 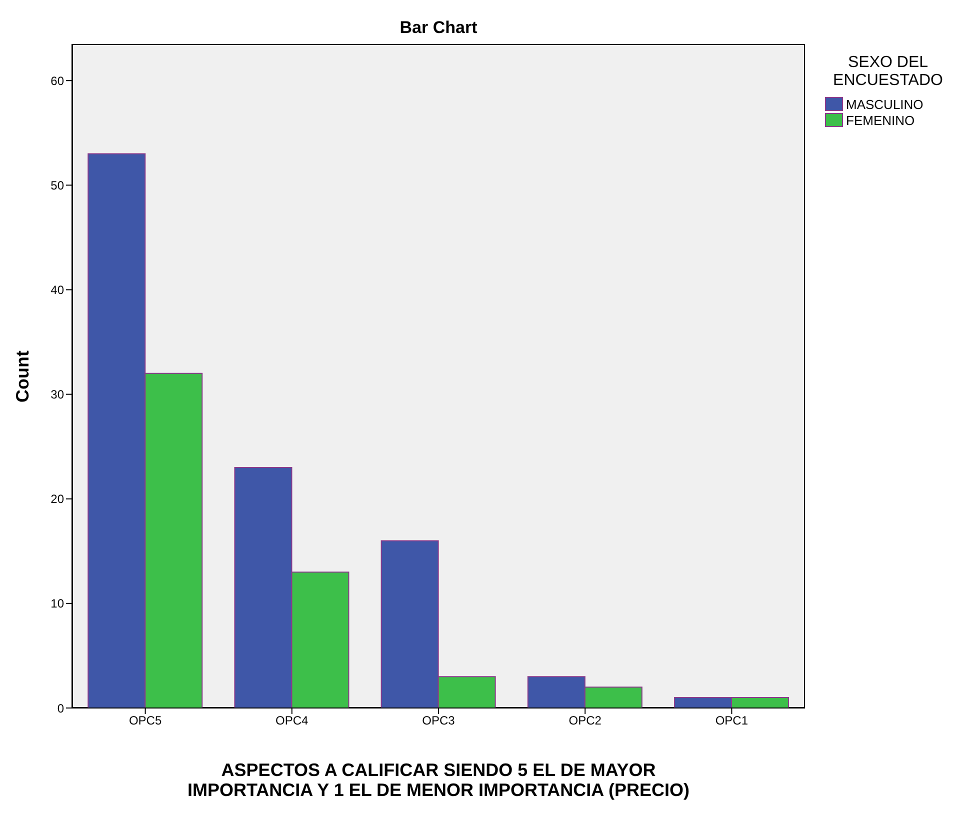 What do you see at coordinates (292, 721) in the screenshot?
I see `x-tick-label: OPC4` at bounding box center [292, 721].